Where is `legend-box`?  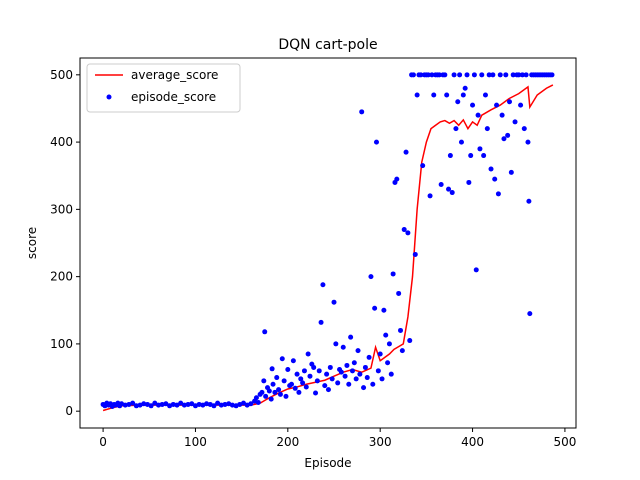 legend-box is located at coordinates (163, 88).